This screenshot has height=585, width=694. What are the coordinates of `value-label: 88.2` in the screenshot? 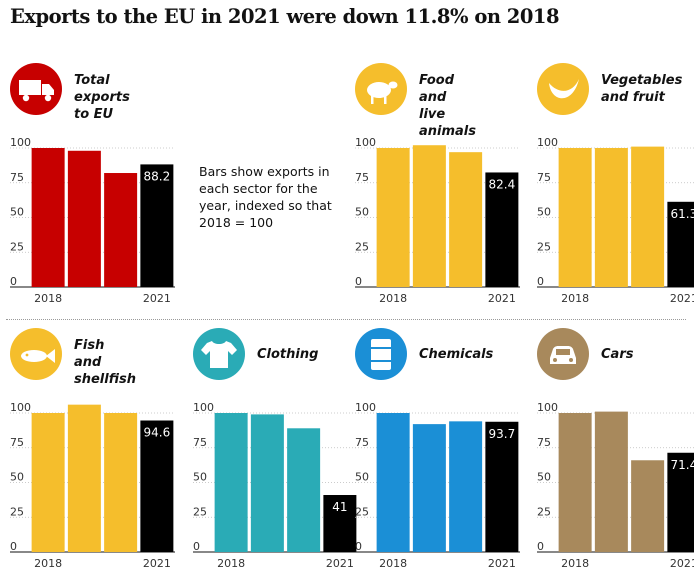 It's located at (157, 176).